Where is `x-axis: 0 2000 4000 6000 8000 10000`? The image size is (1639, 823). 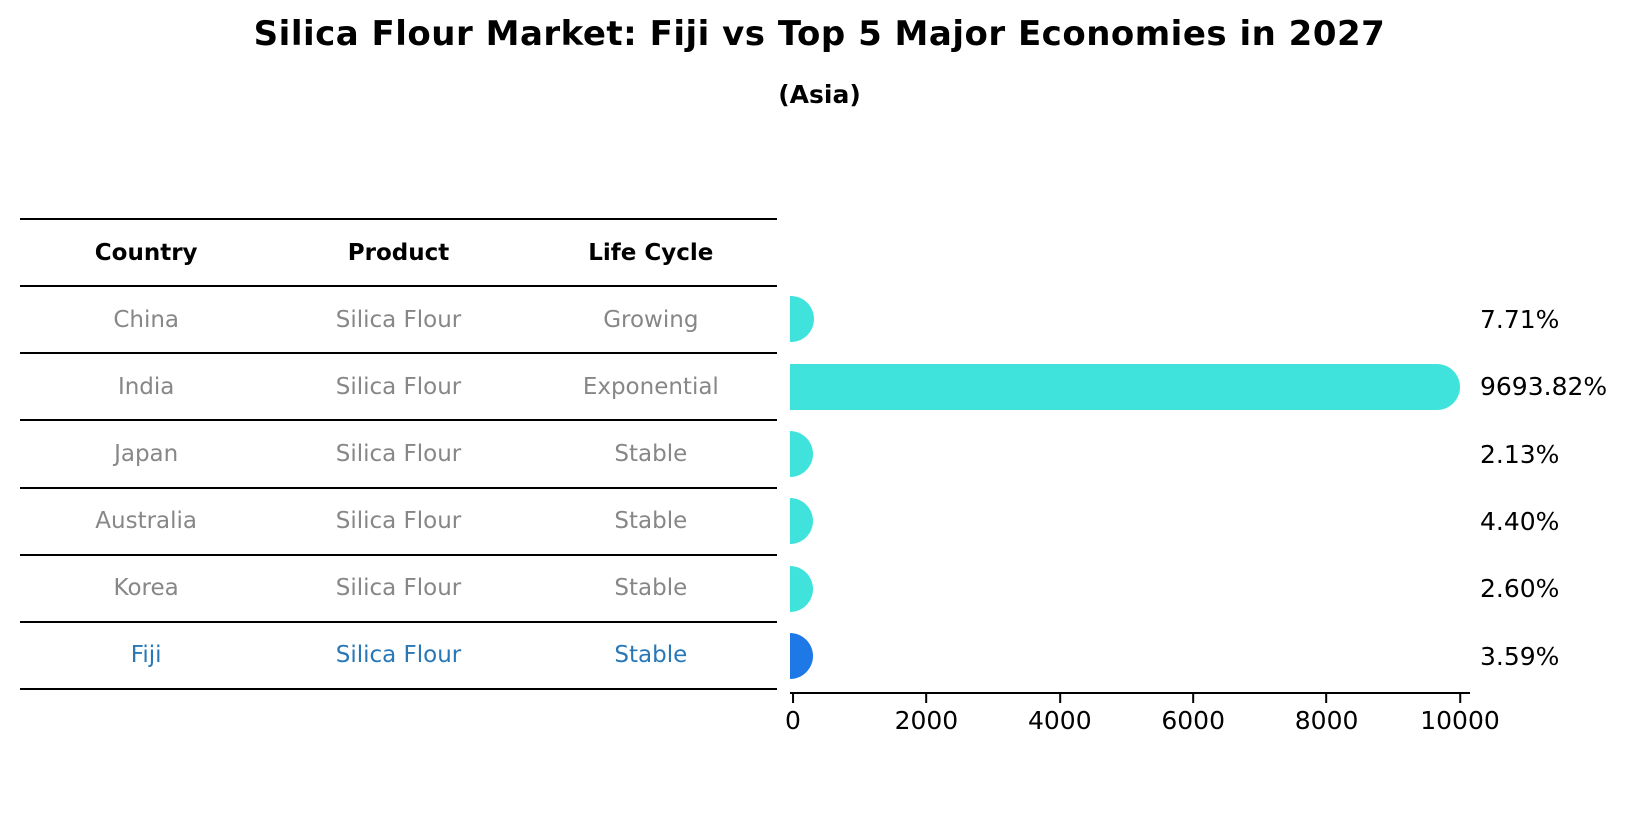
x-axis: 0 2000 4000 6000 8000 10000 is located at coordinates (1142, 717).